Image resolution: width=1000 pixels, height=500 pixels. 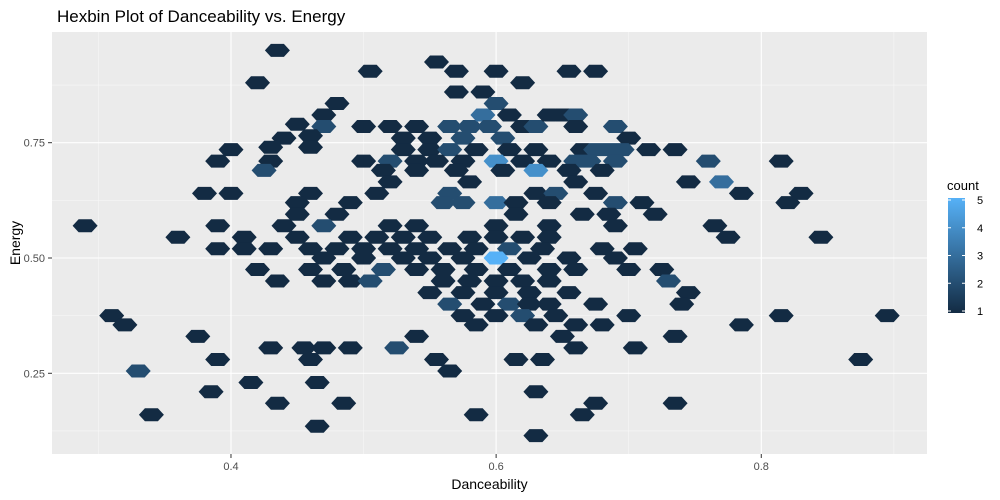 What do you see at coordinates (980, 284) in the screenshot?
I see `legend-tick-label: 2` at bounding box center [980, 284].